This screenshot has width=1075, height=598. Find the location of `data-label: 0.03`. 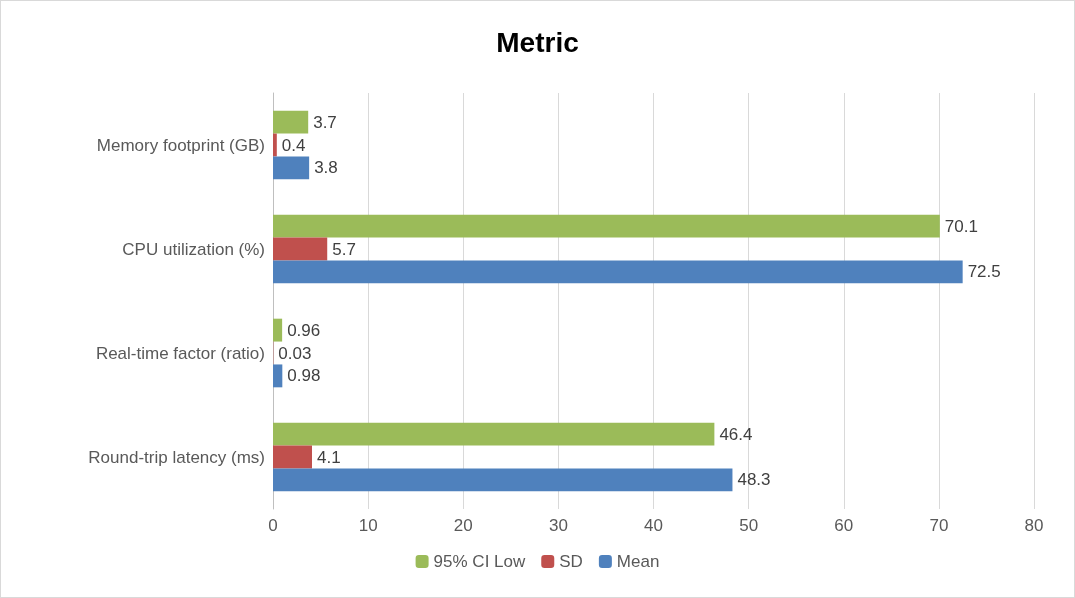

data-label: 0.03 is located at coordinates (295, 353).